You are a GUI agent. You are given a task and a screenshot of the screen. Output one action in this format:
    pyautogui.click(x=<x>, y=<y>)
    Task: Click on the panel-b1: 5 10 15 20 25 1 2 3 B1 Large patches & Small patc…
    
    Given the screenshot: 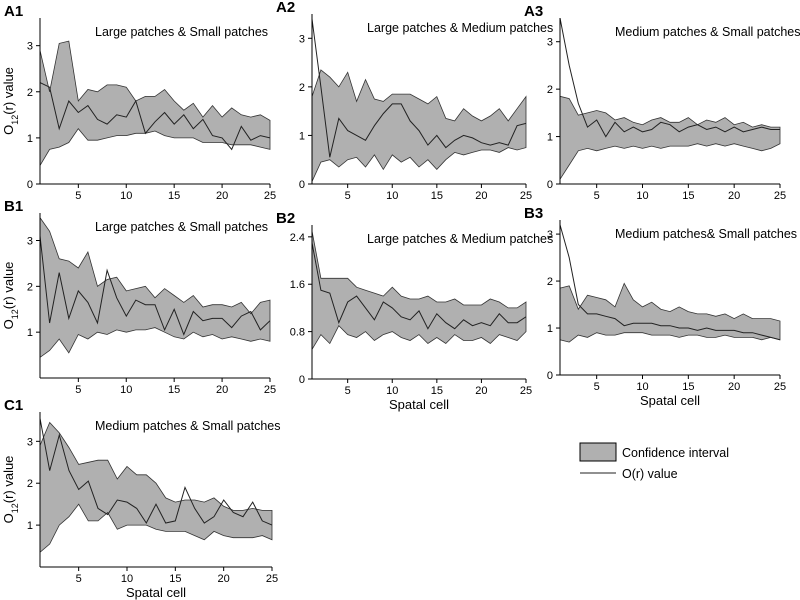 What is the action you would take?
    pyautogui.click(x=138, y=297)
    